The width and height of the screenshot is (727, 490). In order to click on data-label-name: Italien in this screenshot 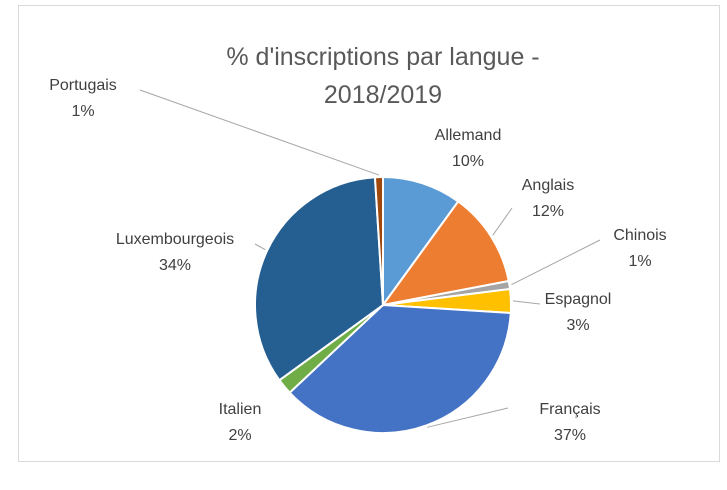, I will do `click(240, 409)`.